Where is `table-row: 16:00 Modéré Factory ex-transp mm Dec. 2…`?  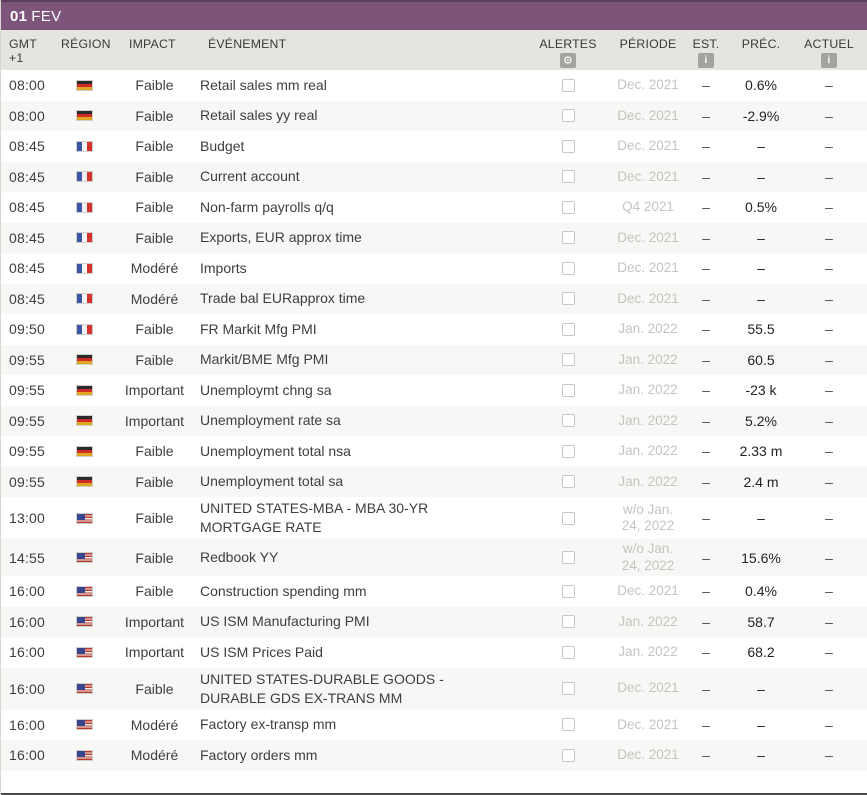 table-row: 16:00 Modéré Factory ex-transp mm Dec. 2… is located at coordinates (434, 724).